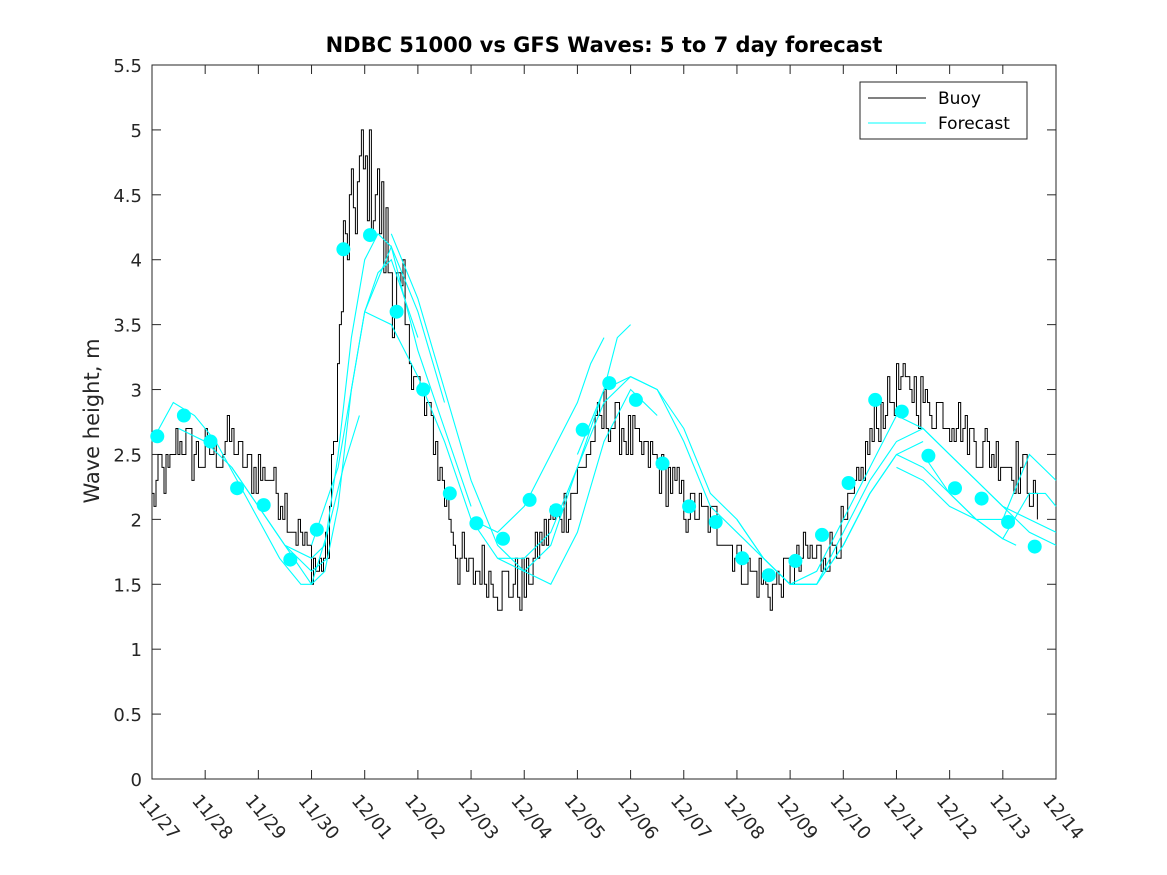  What do you see at coordinates (136, 650) in the screenshot?
I see `y-tick-label: 1` at bounding box center [136, 650].